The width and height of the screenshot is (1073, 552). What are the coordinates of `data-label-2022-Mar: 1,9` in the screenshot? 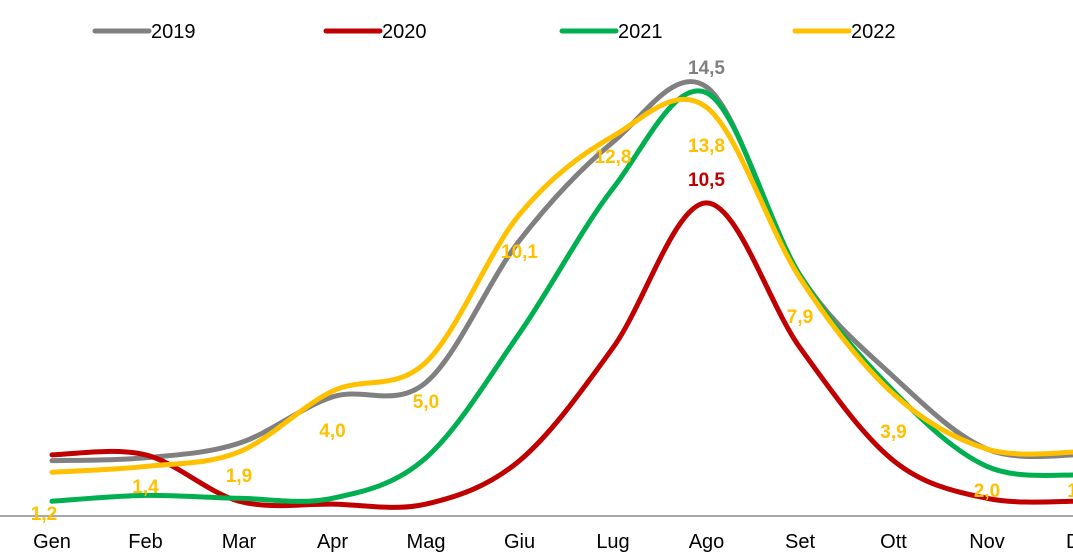 It's located at (239, 476).